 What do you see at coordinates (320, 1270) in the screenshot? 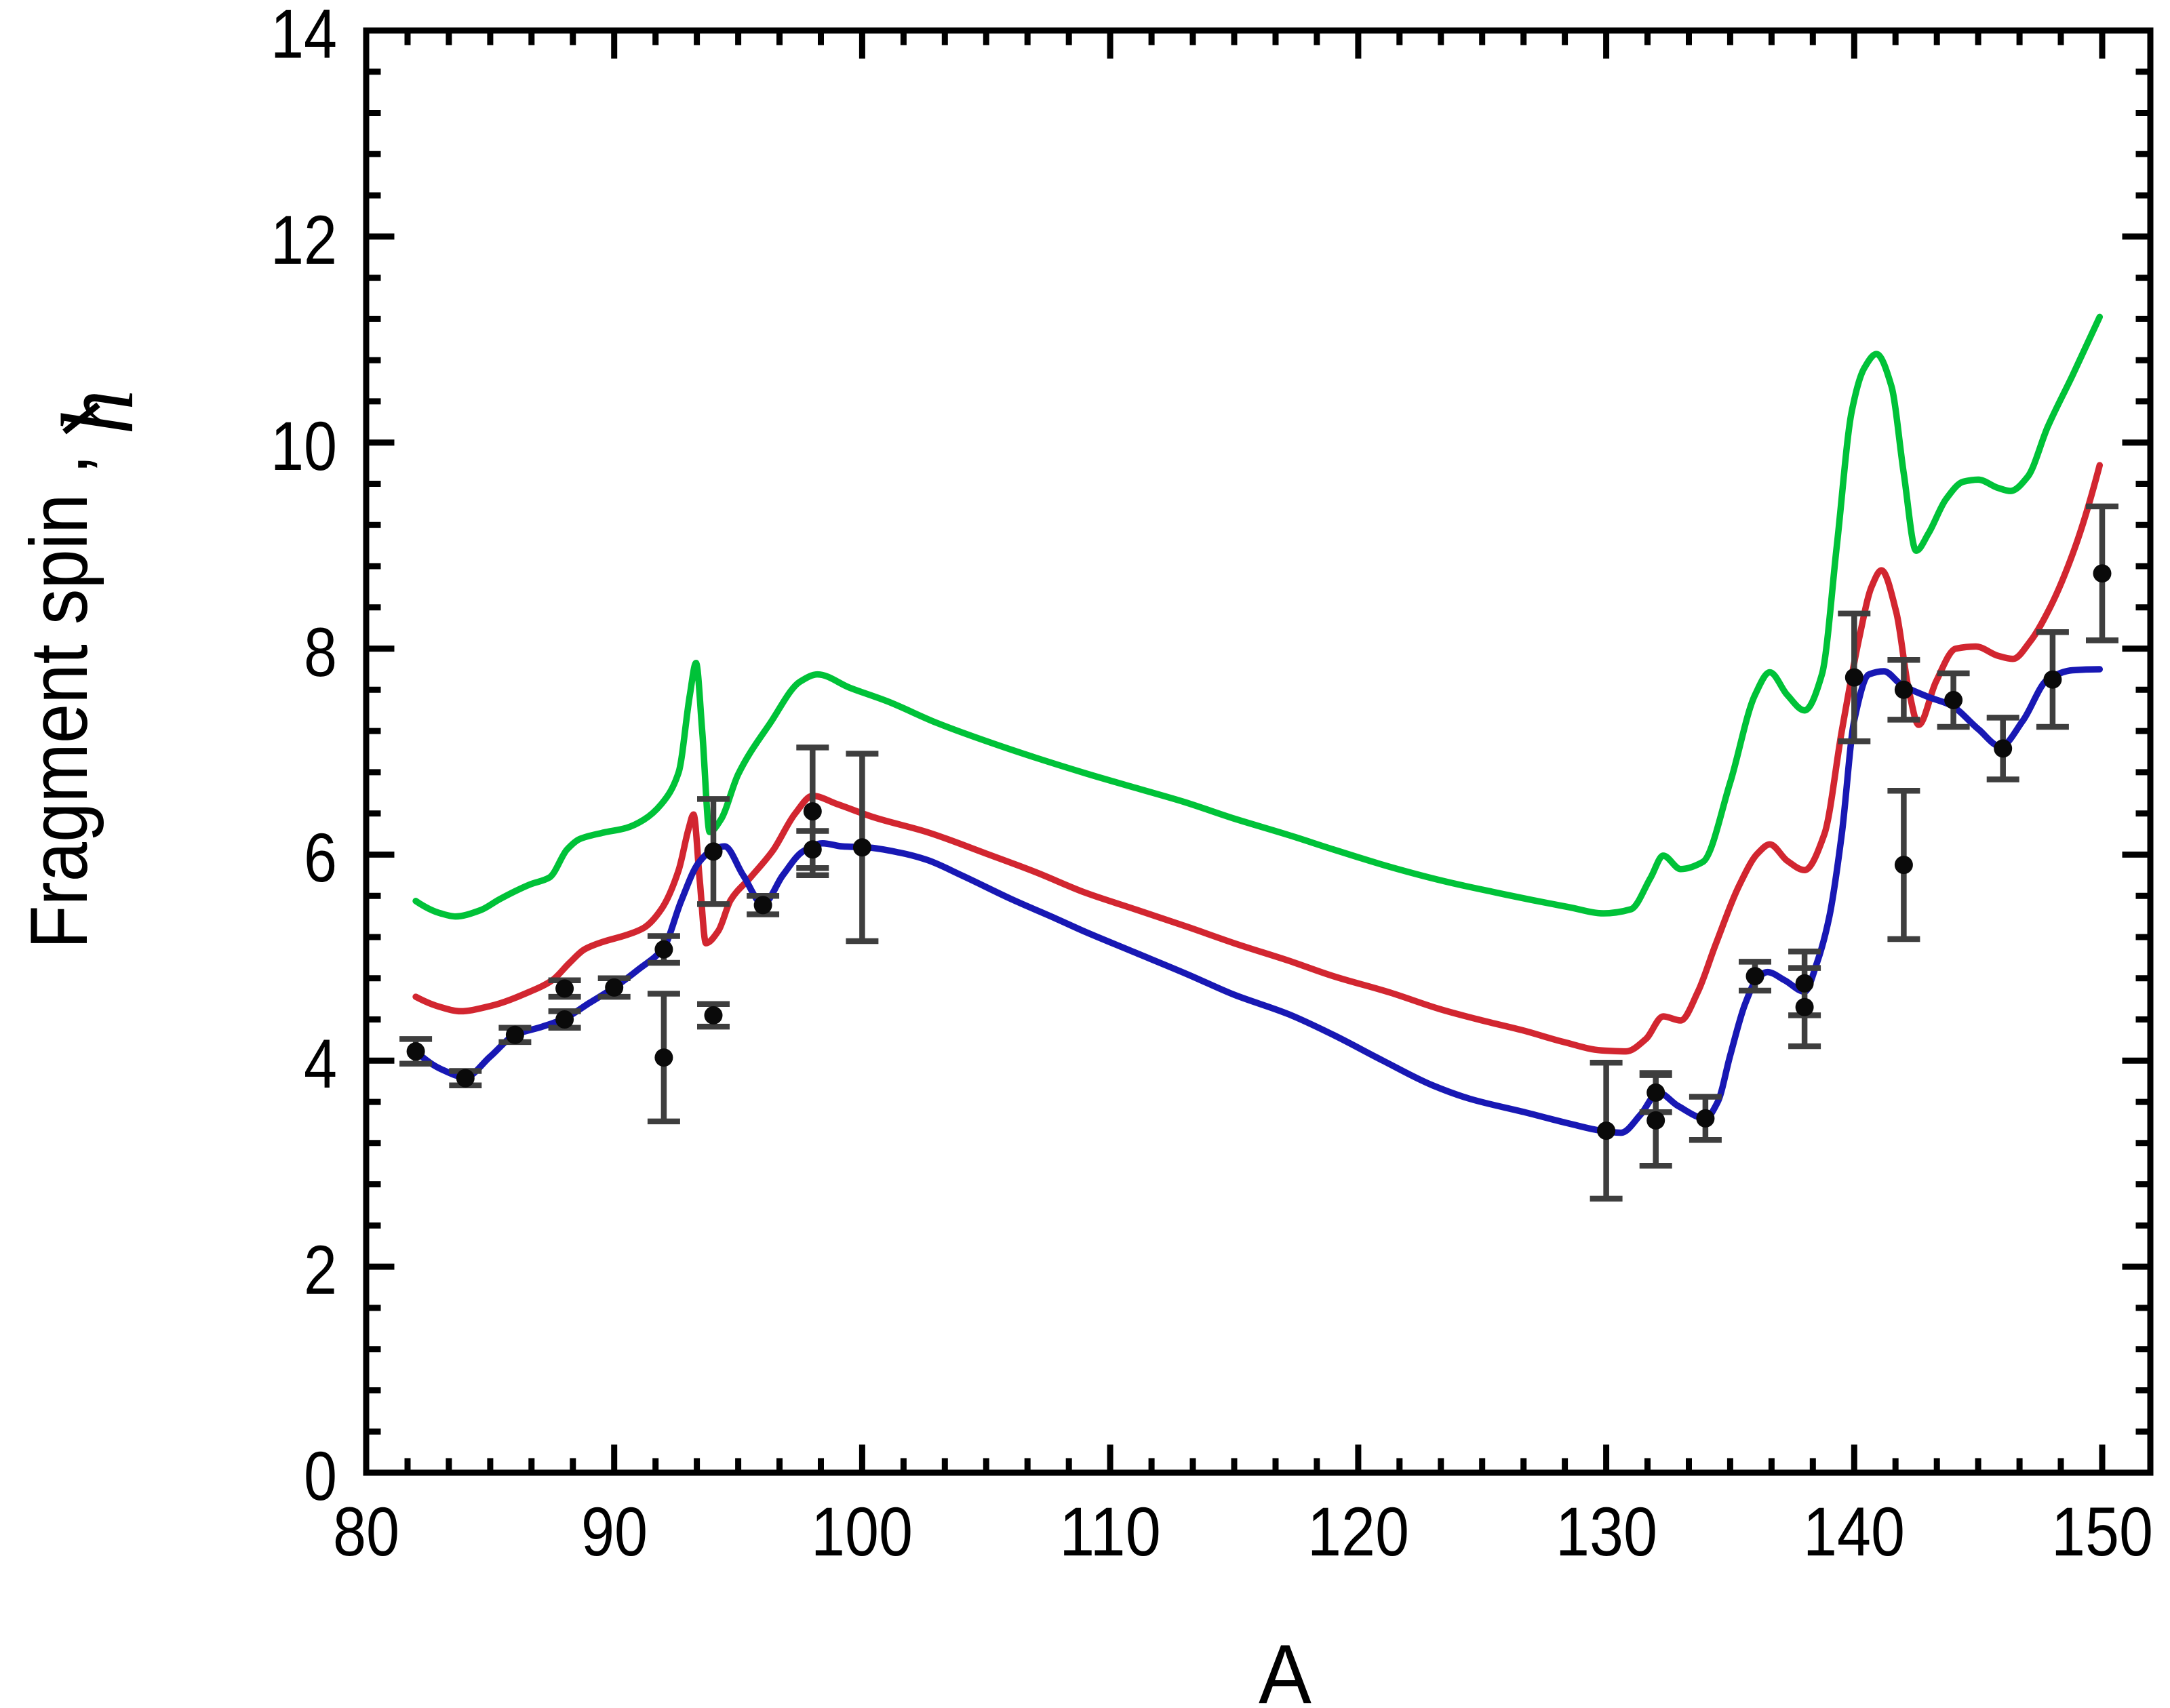
I see `svg-text: 2` at bounding box center [320, 1270].